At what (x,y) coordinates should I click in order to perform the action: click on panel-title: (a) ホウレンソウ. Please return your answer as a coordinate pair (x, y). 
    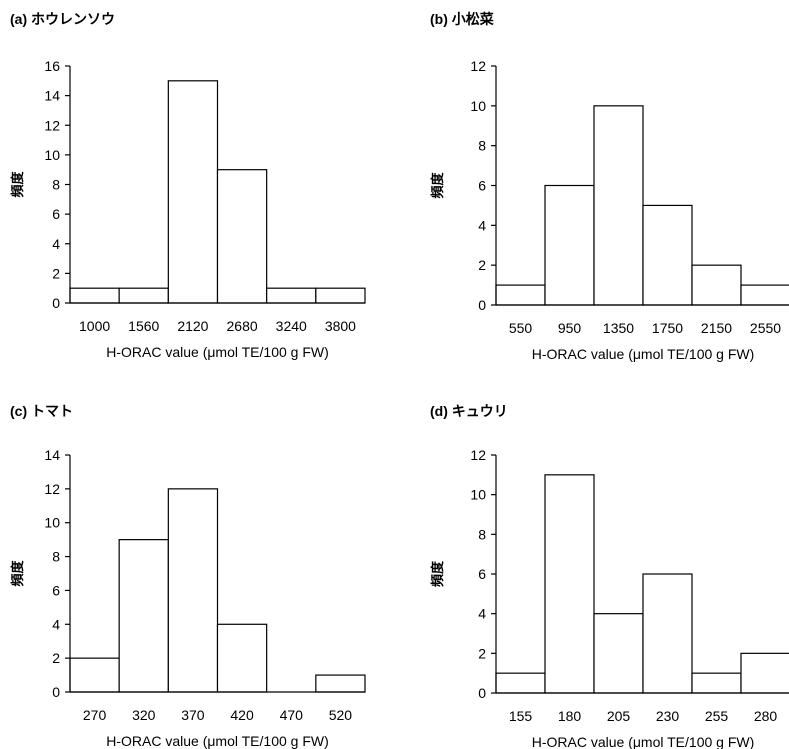
    Looking at the image, I should click on (62, 19).